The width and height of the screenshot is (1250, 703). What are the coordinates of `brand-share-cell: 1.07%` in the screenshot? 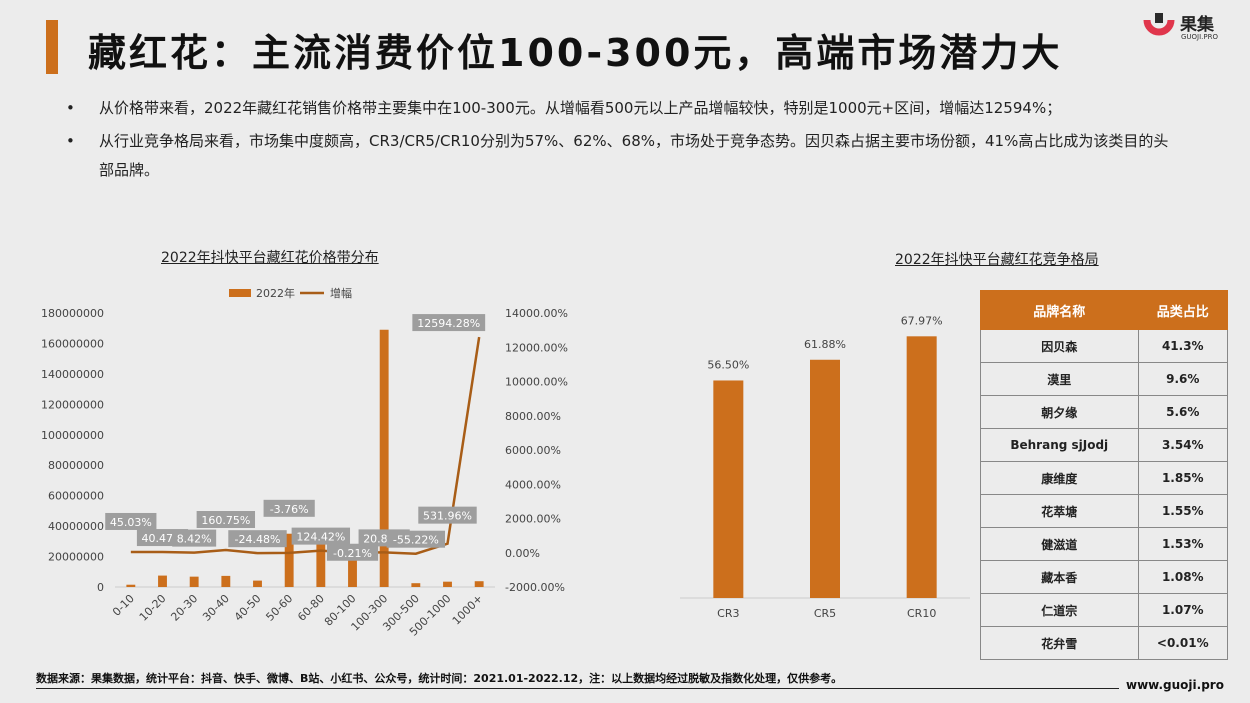 It's located at (1183, 610).